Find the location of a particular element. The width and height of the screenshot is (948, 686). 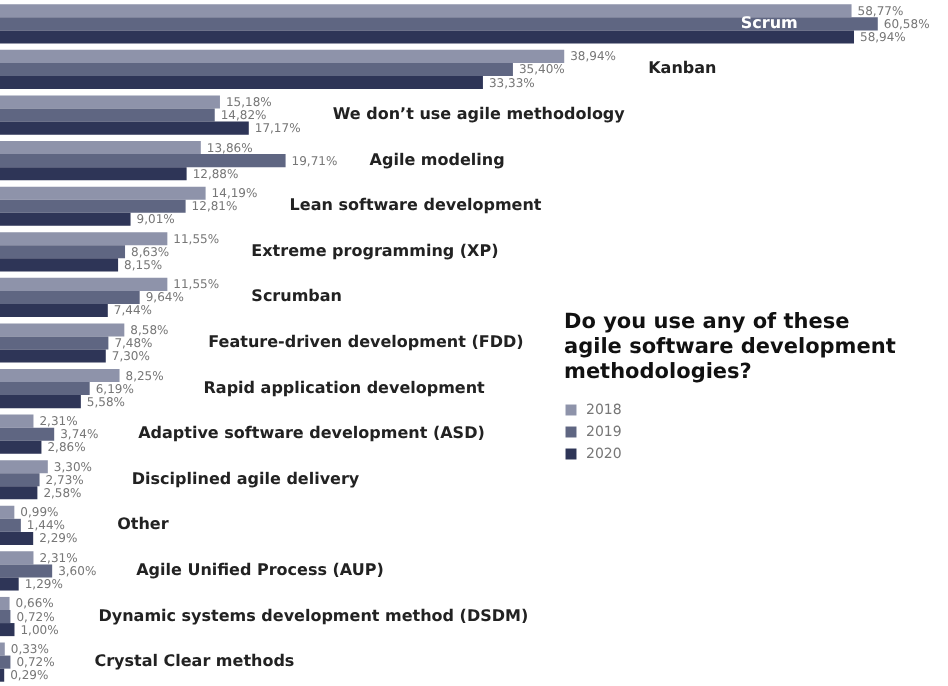

y-tick-label: Dynamic systems development method (DSDM) is located at coordinates (313, 615).